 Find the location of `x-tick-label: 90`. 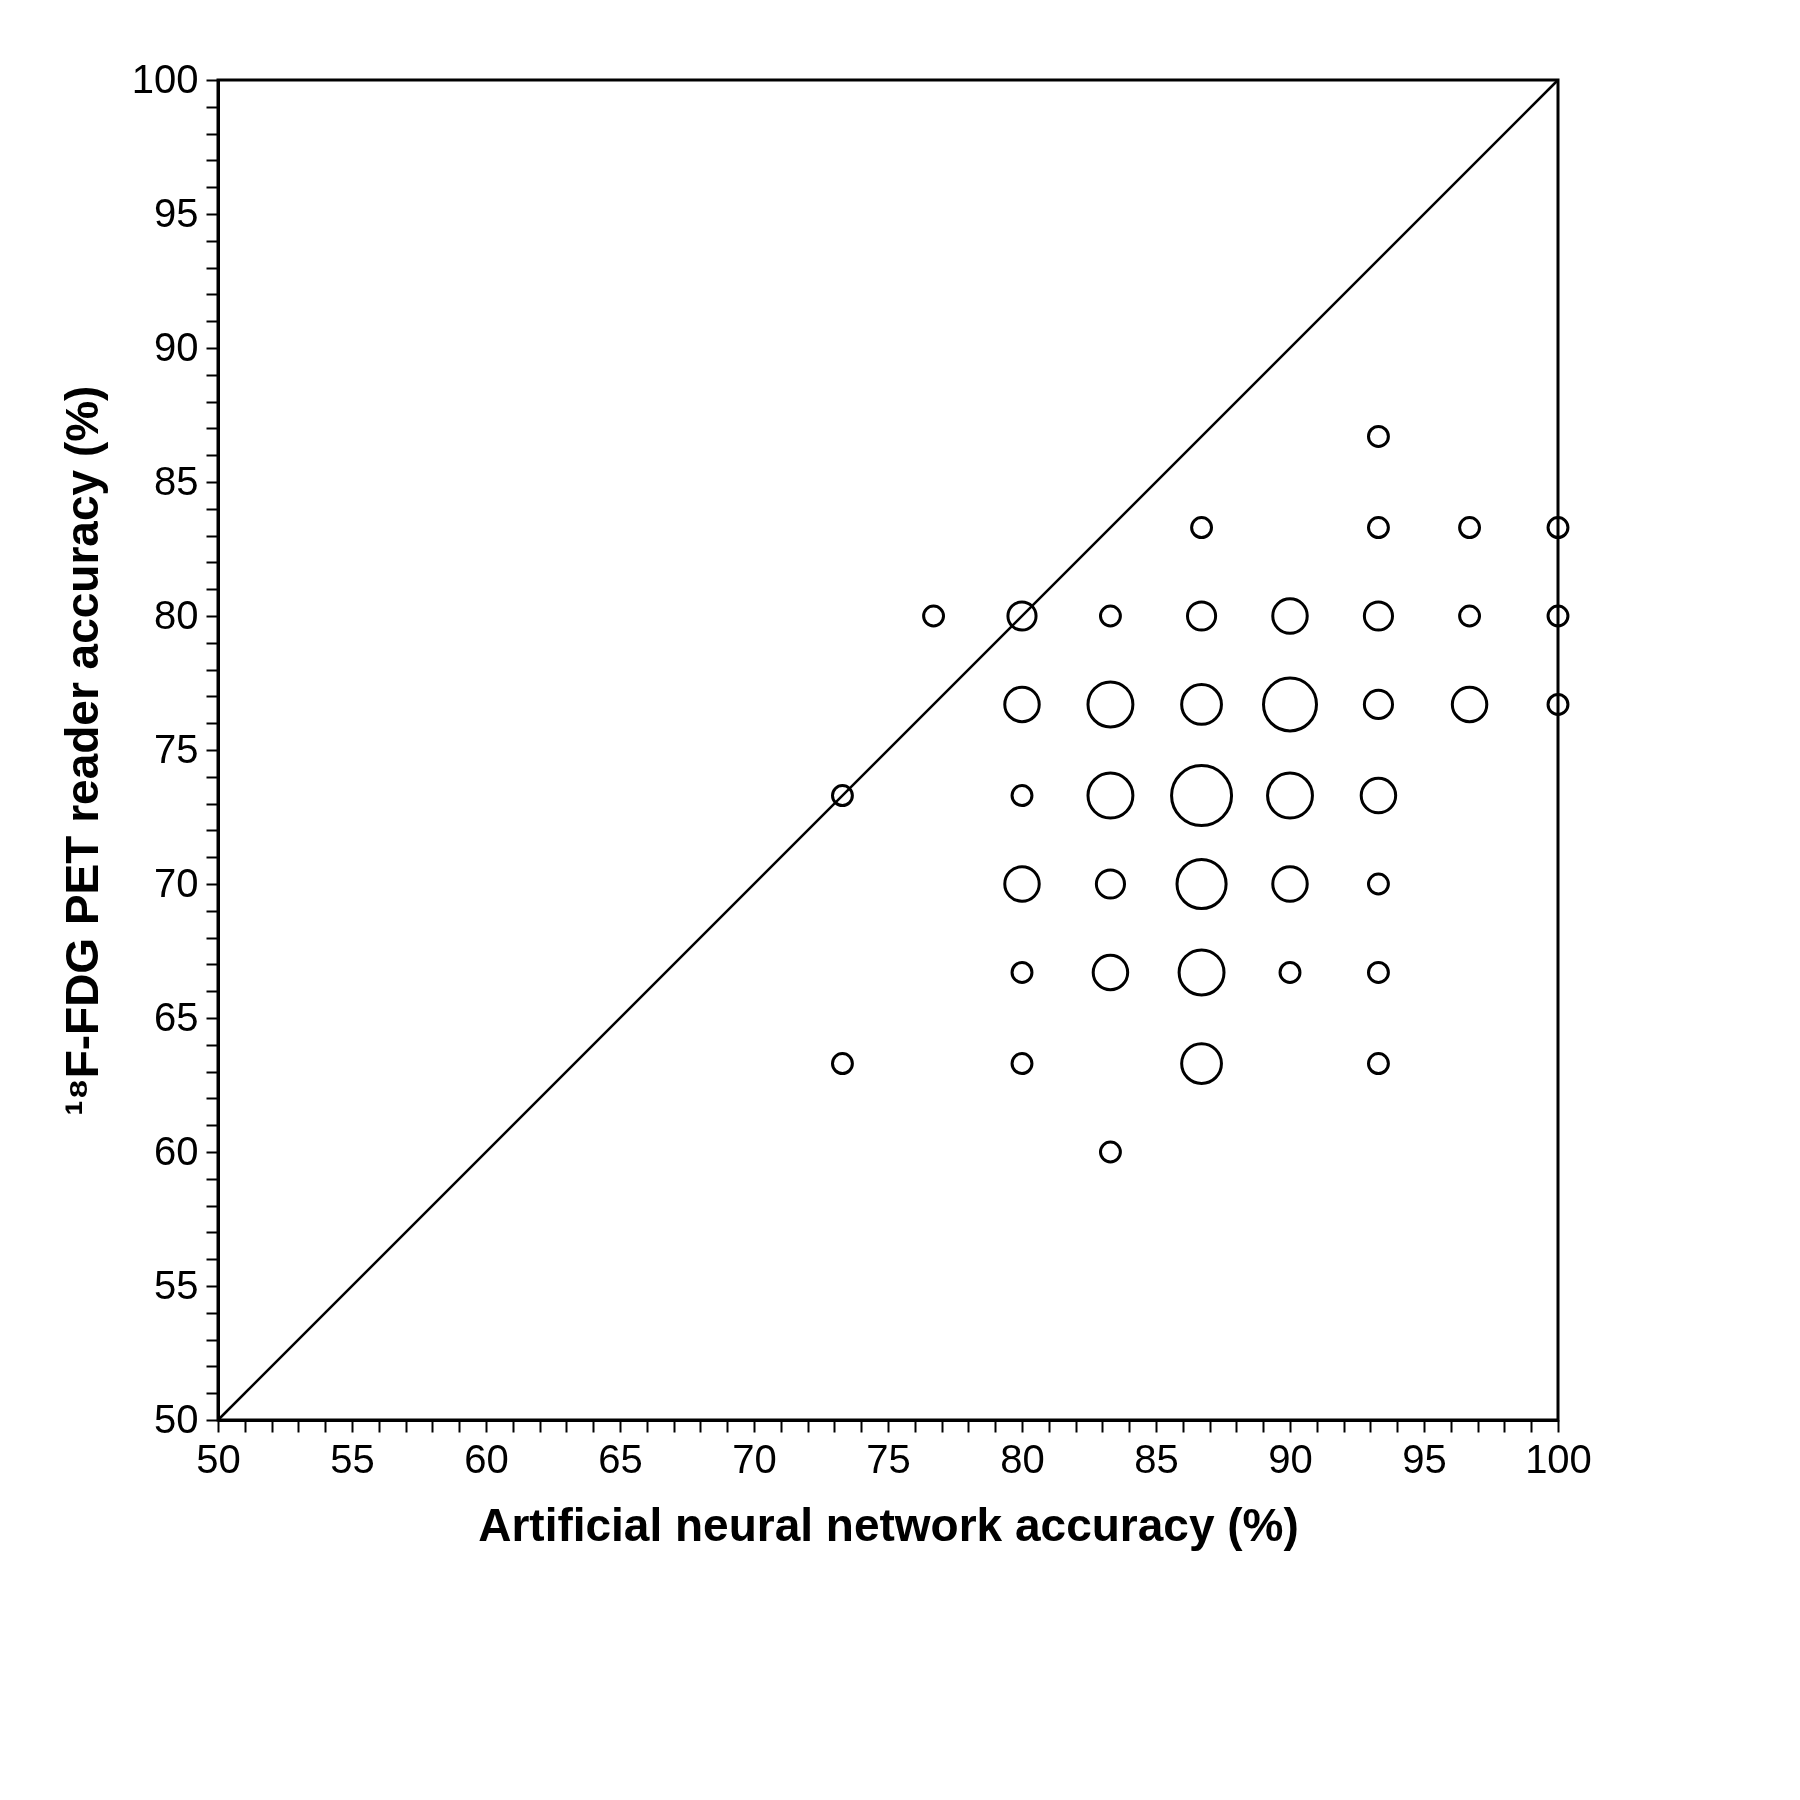

x-tick-label: 90 is located at coordinates (1290, 1458).